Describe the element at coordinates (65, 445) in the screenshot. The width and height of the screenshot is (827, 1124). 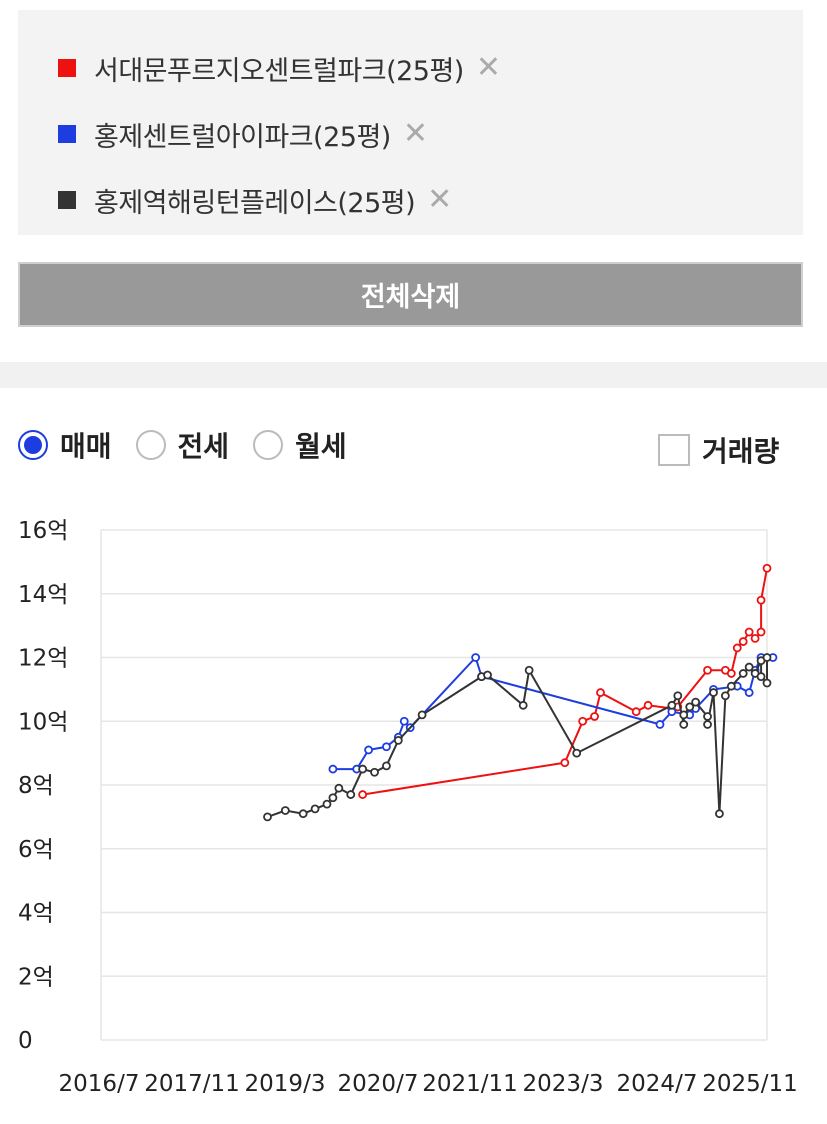
I see `radio-sale: 매매` at that location.